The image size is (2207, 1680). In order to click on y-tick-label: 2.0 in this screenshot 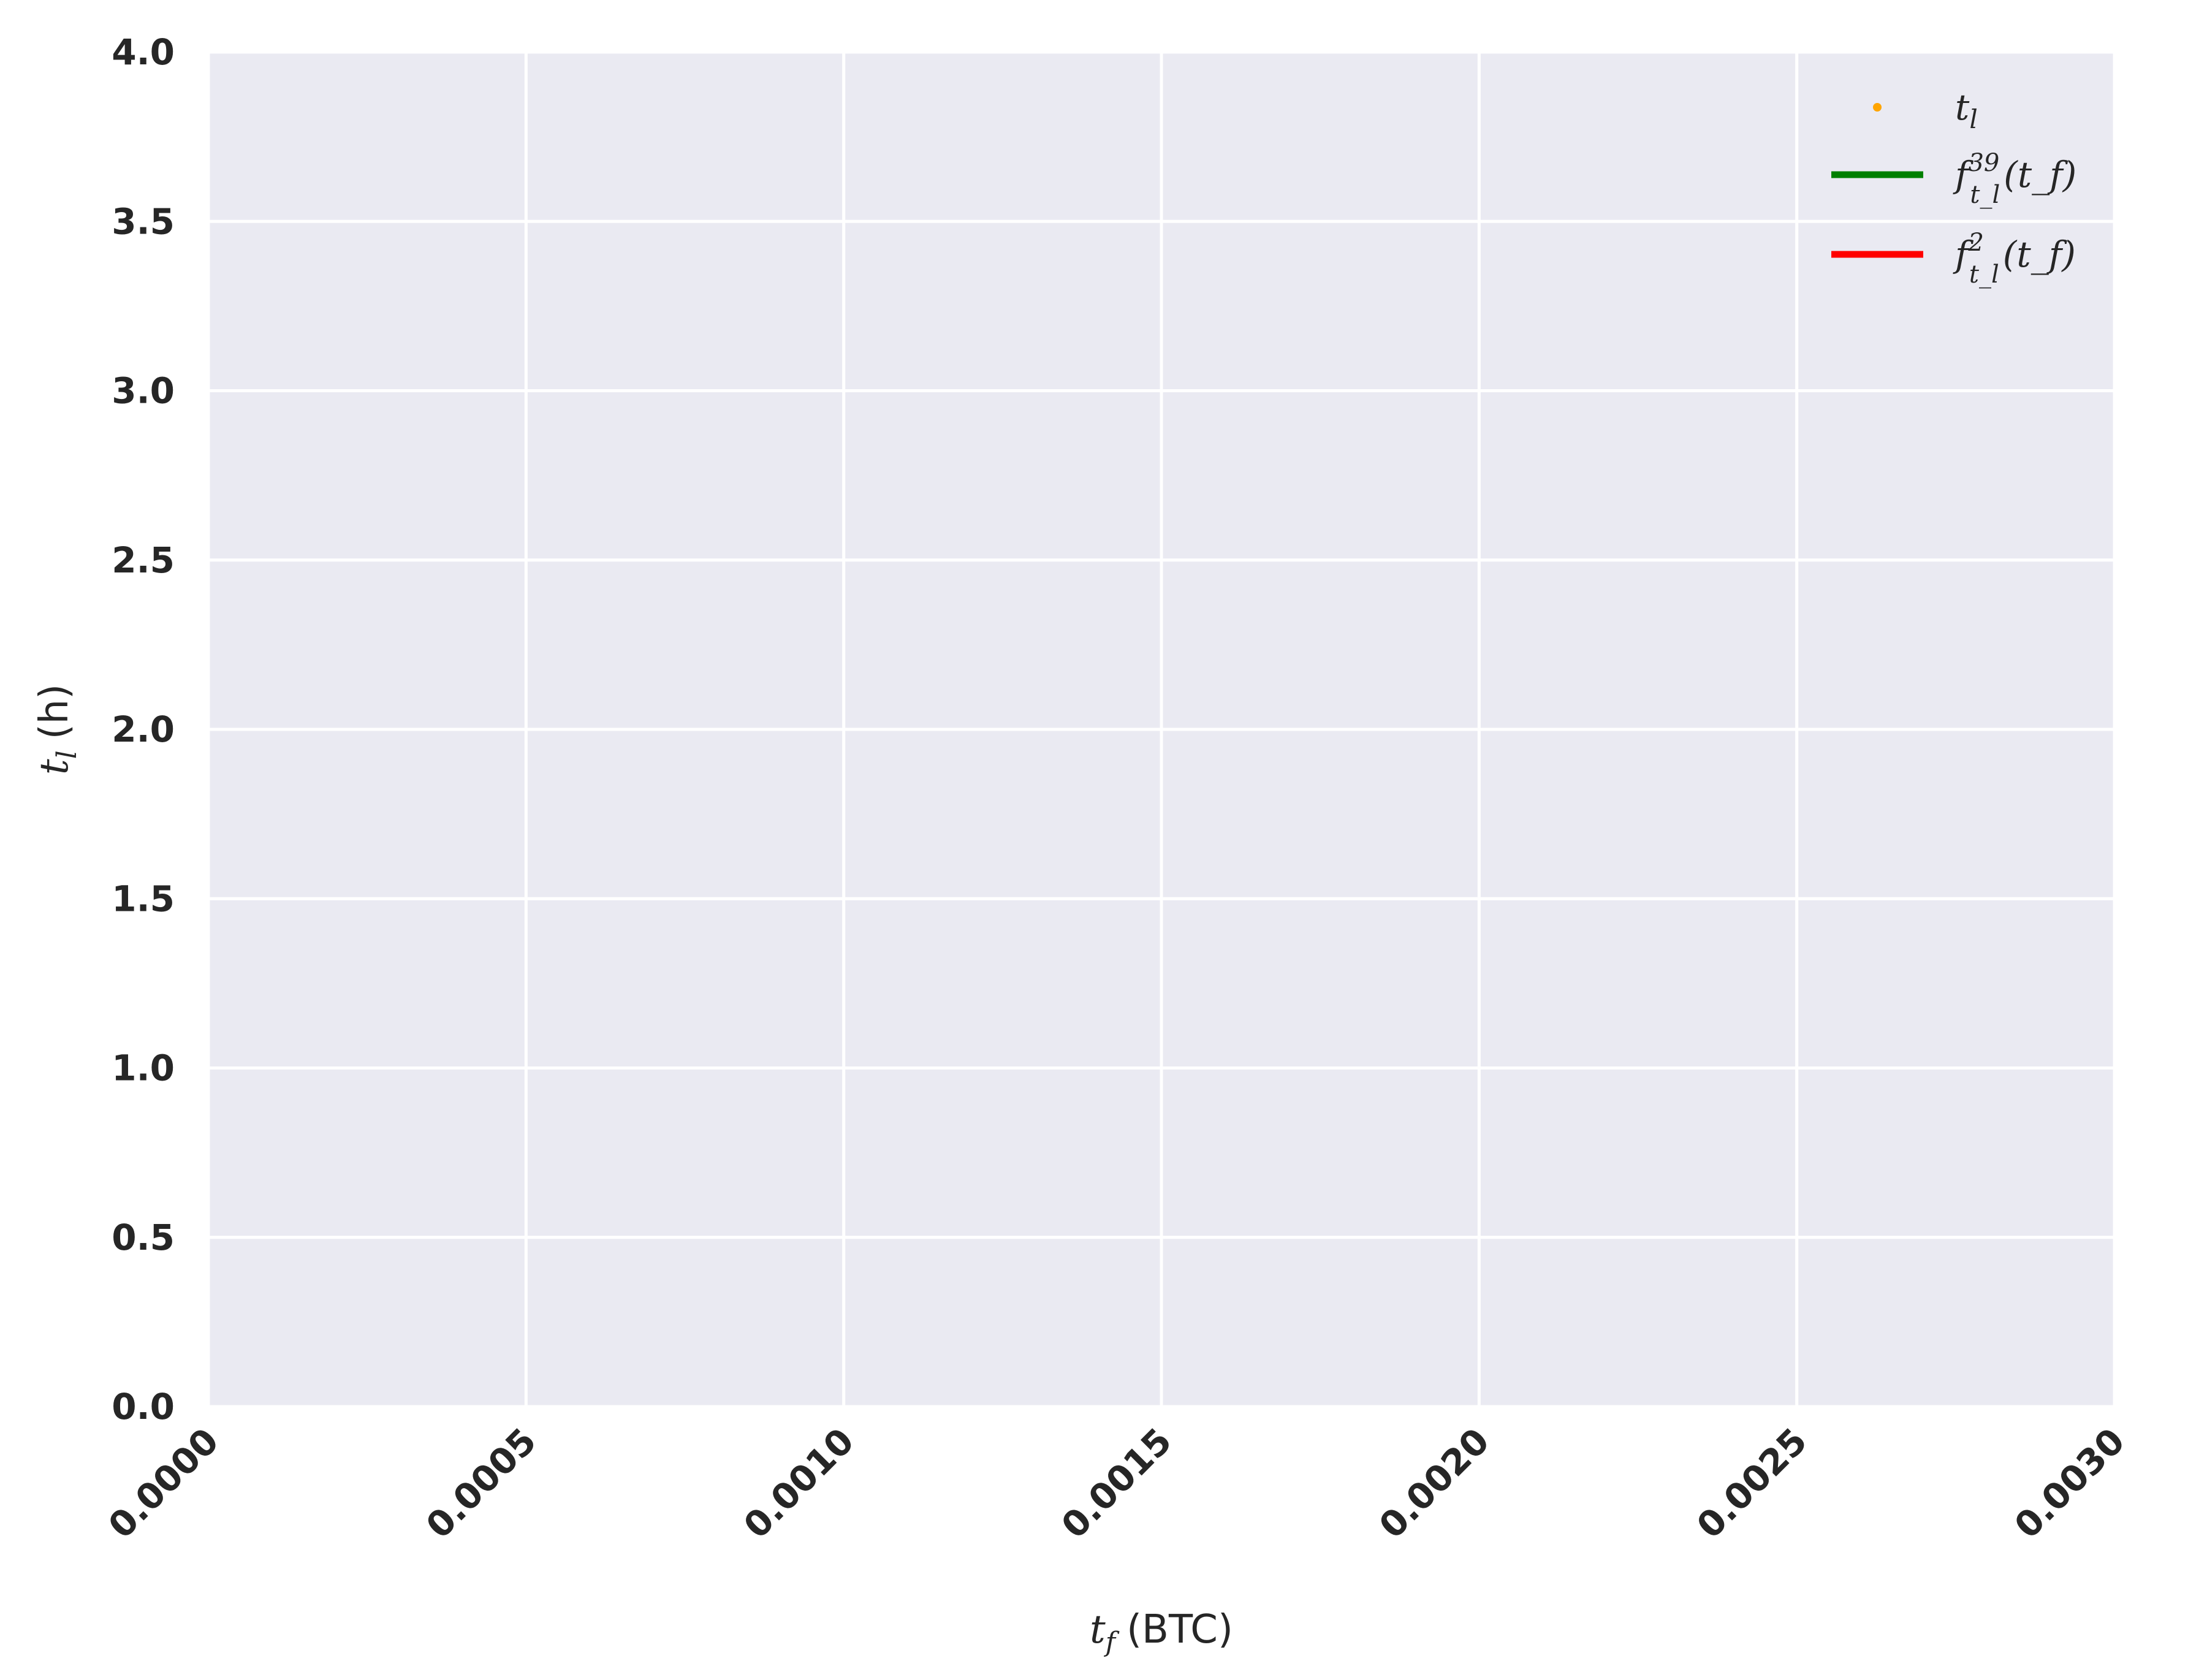, I will do `click(143, 730)`.